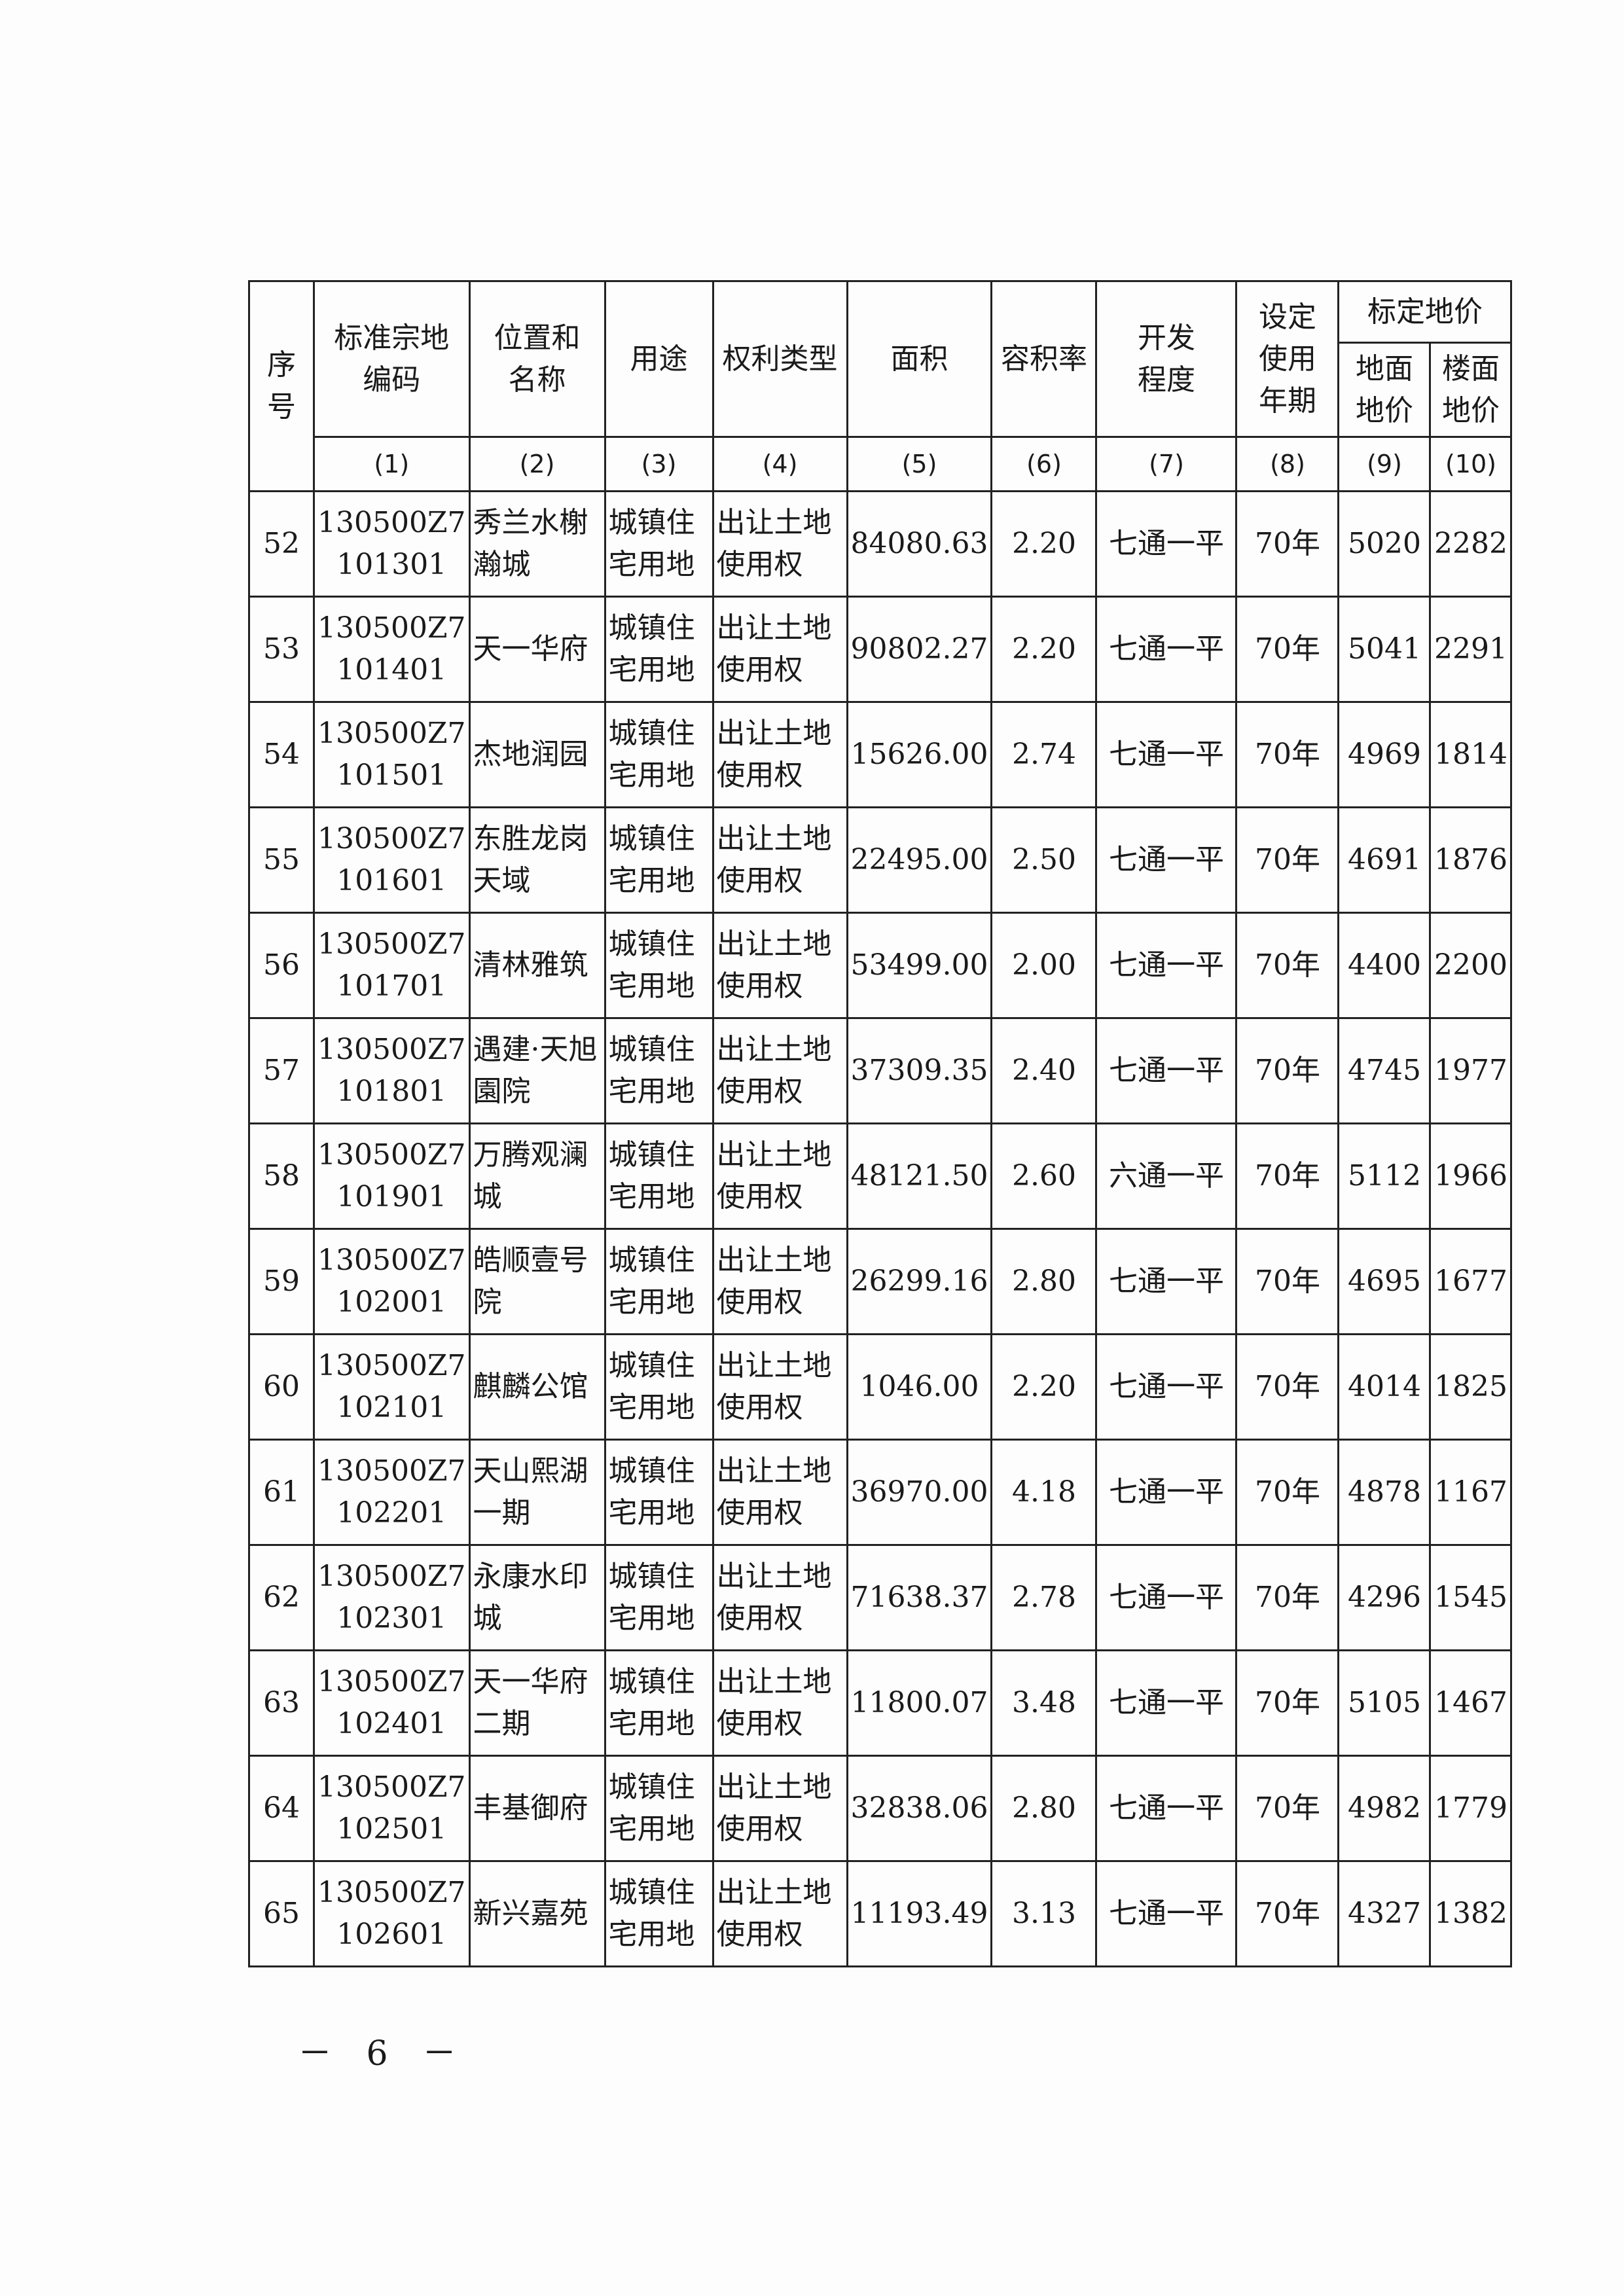 Image resolution: width=1624 pixels, height=2296 pixels. I want to click on cell-far: 3.13, so click(1044, 1913).